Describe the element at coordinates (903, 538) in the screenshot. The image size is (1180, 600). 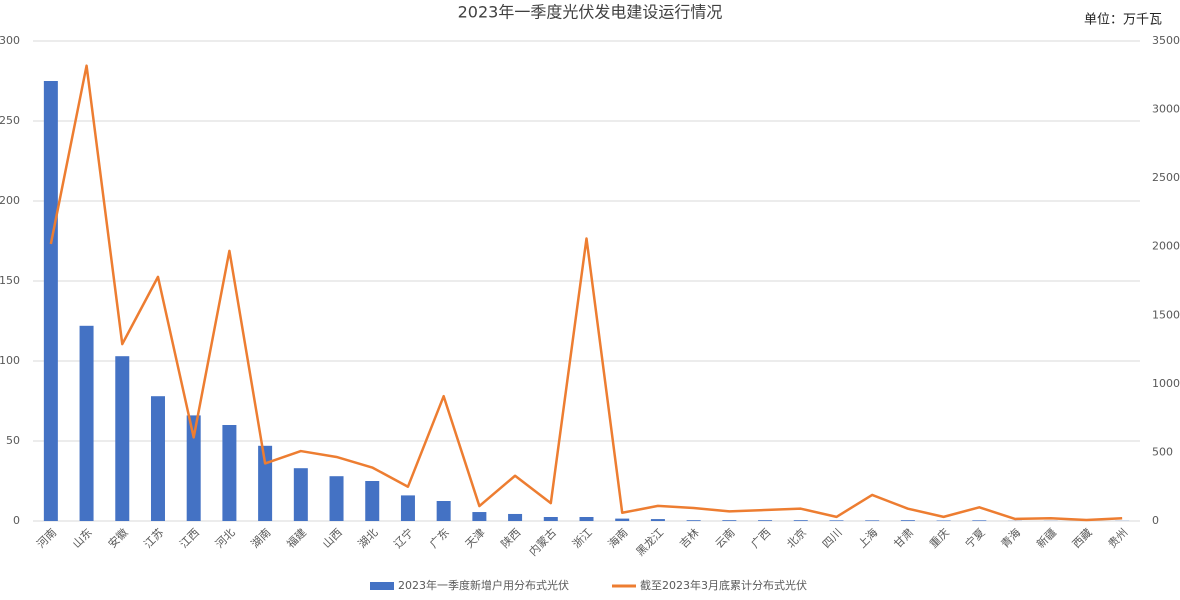
I see `x-tick-label: 甘肃` at that location.